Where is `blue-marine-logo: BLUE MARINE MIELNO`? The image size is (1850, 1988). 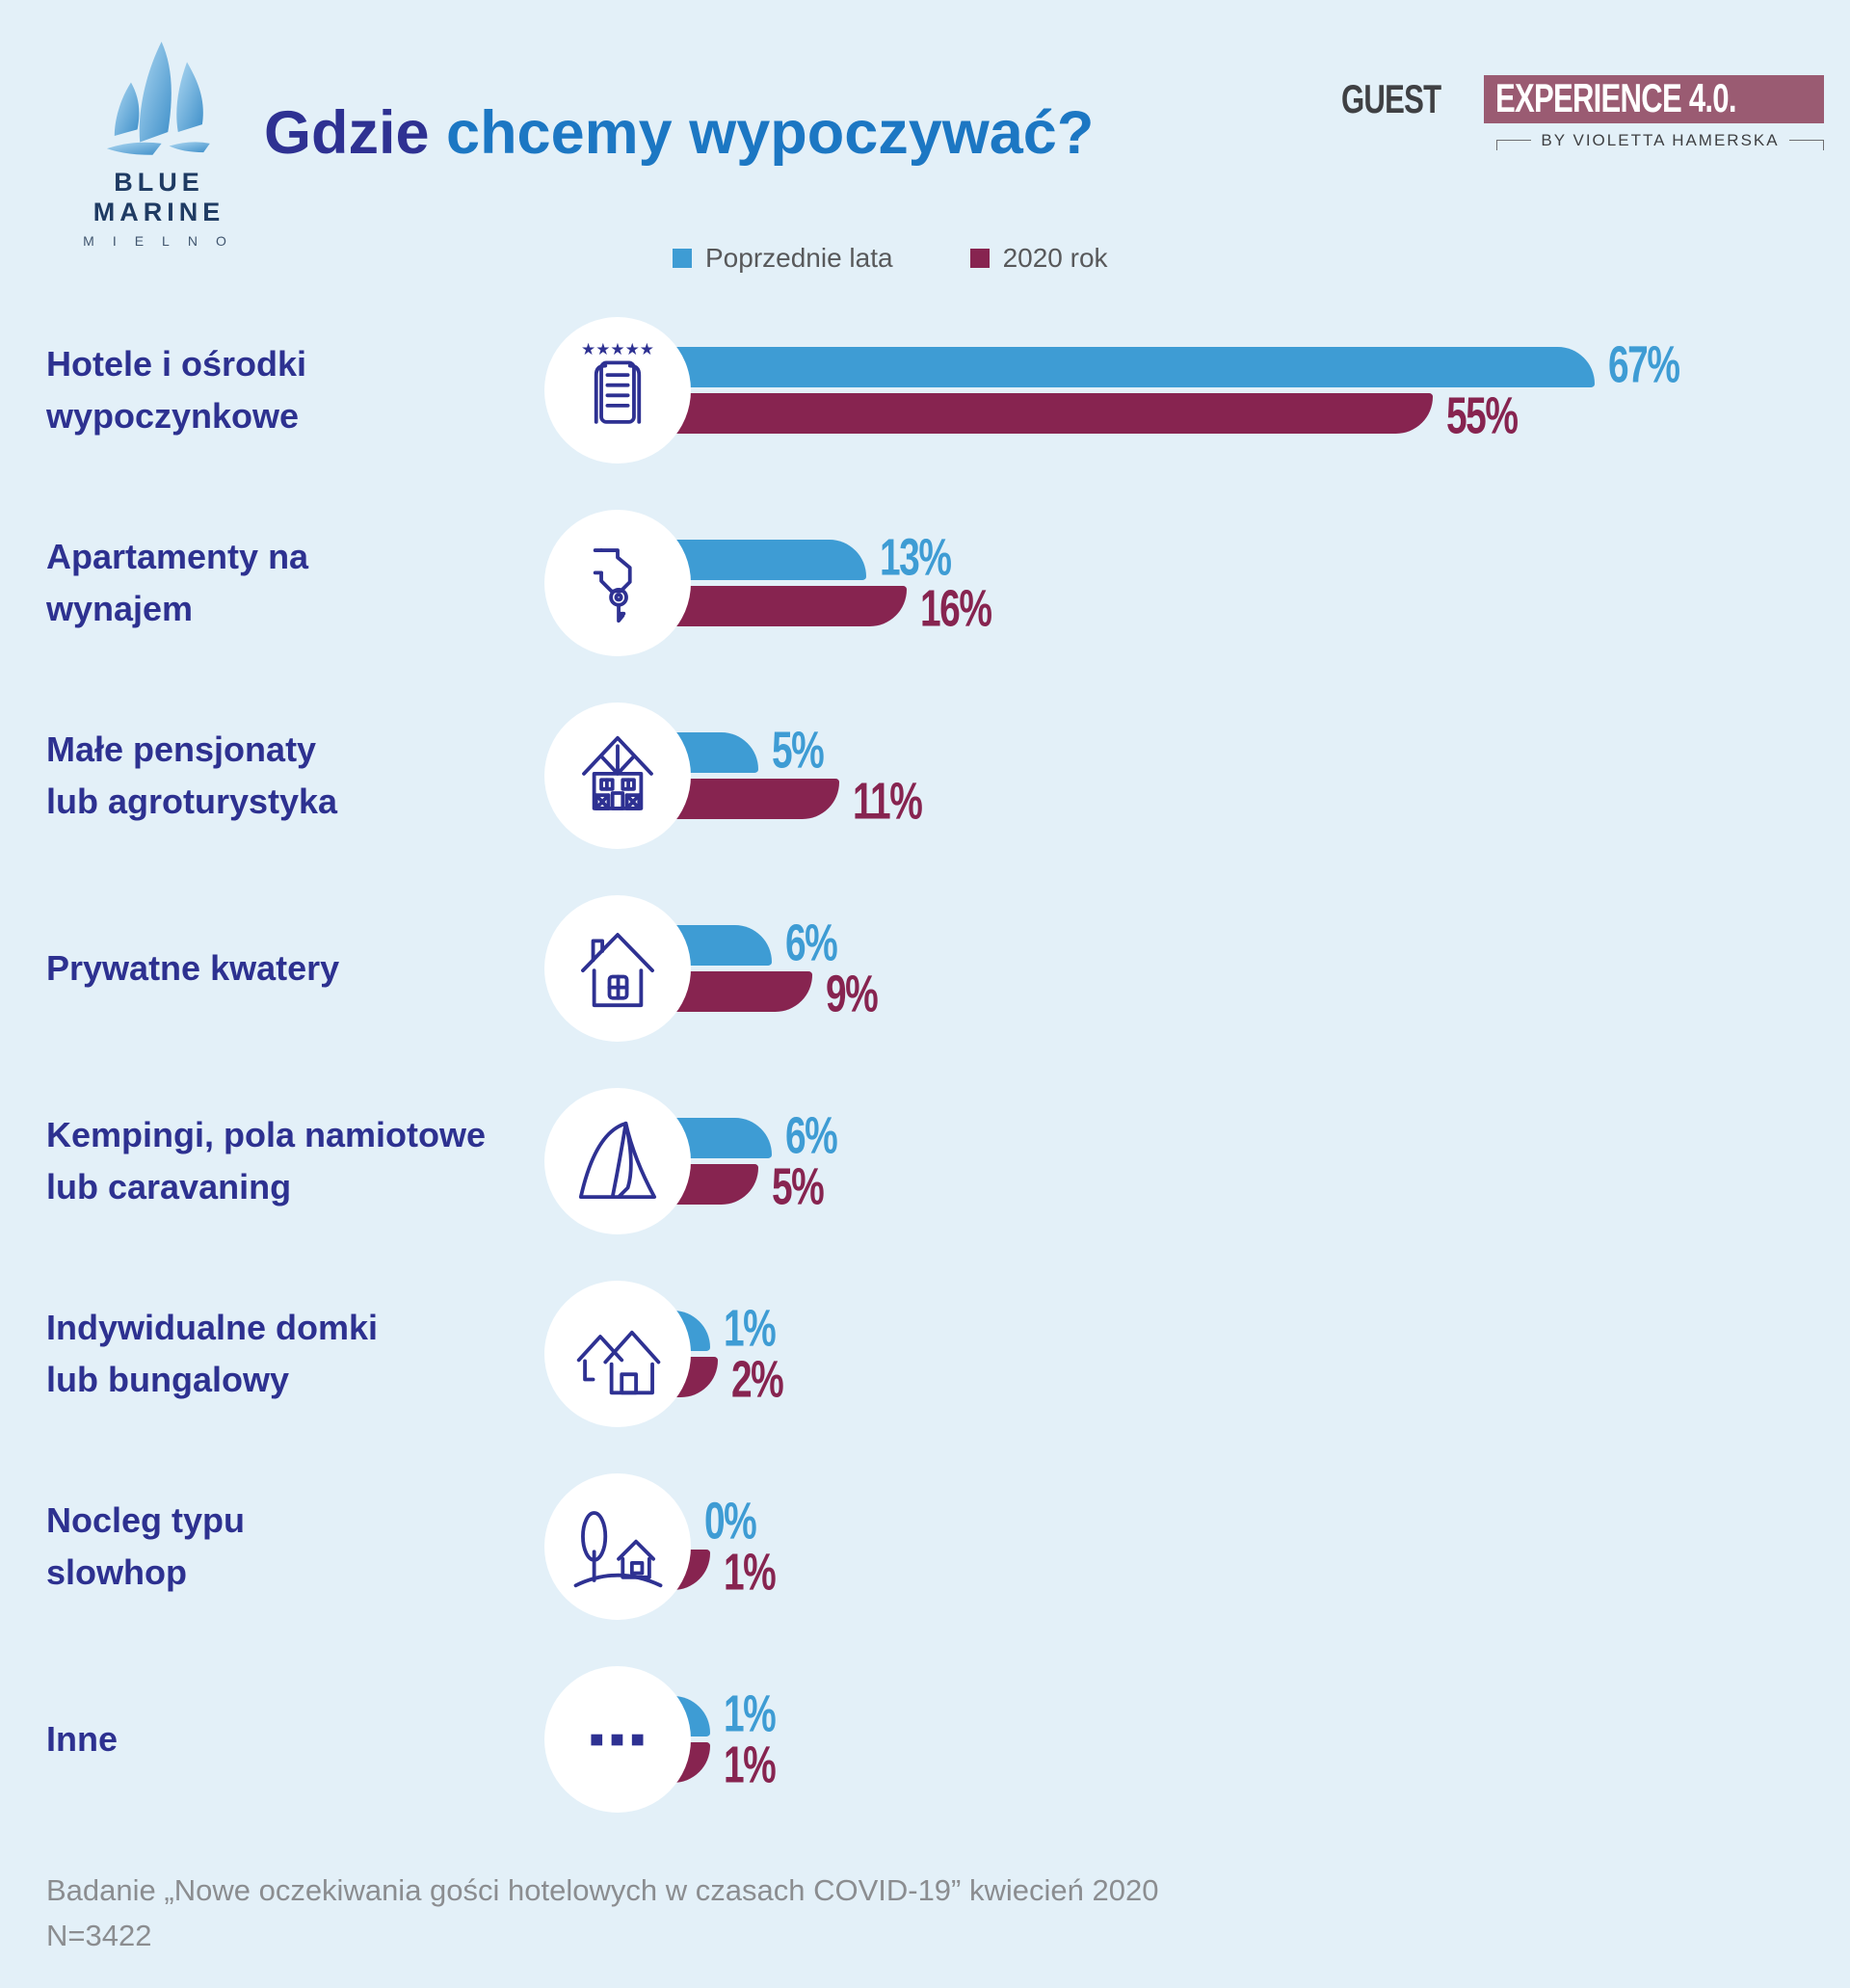 blue-marine-logo: BLUE MARINE MIELNO is located at coordinates (159, 143).